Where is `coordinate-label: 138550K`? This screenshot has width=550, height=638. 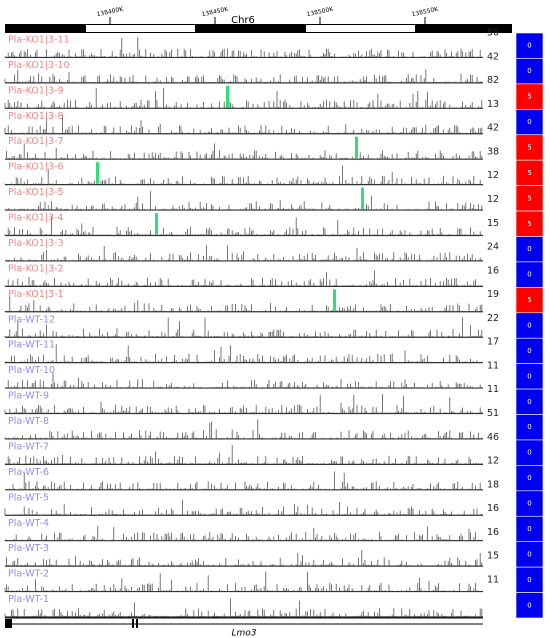
coordinate-label: 138550K is located at coordinates (425, 12).